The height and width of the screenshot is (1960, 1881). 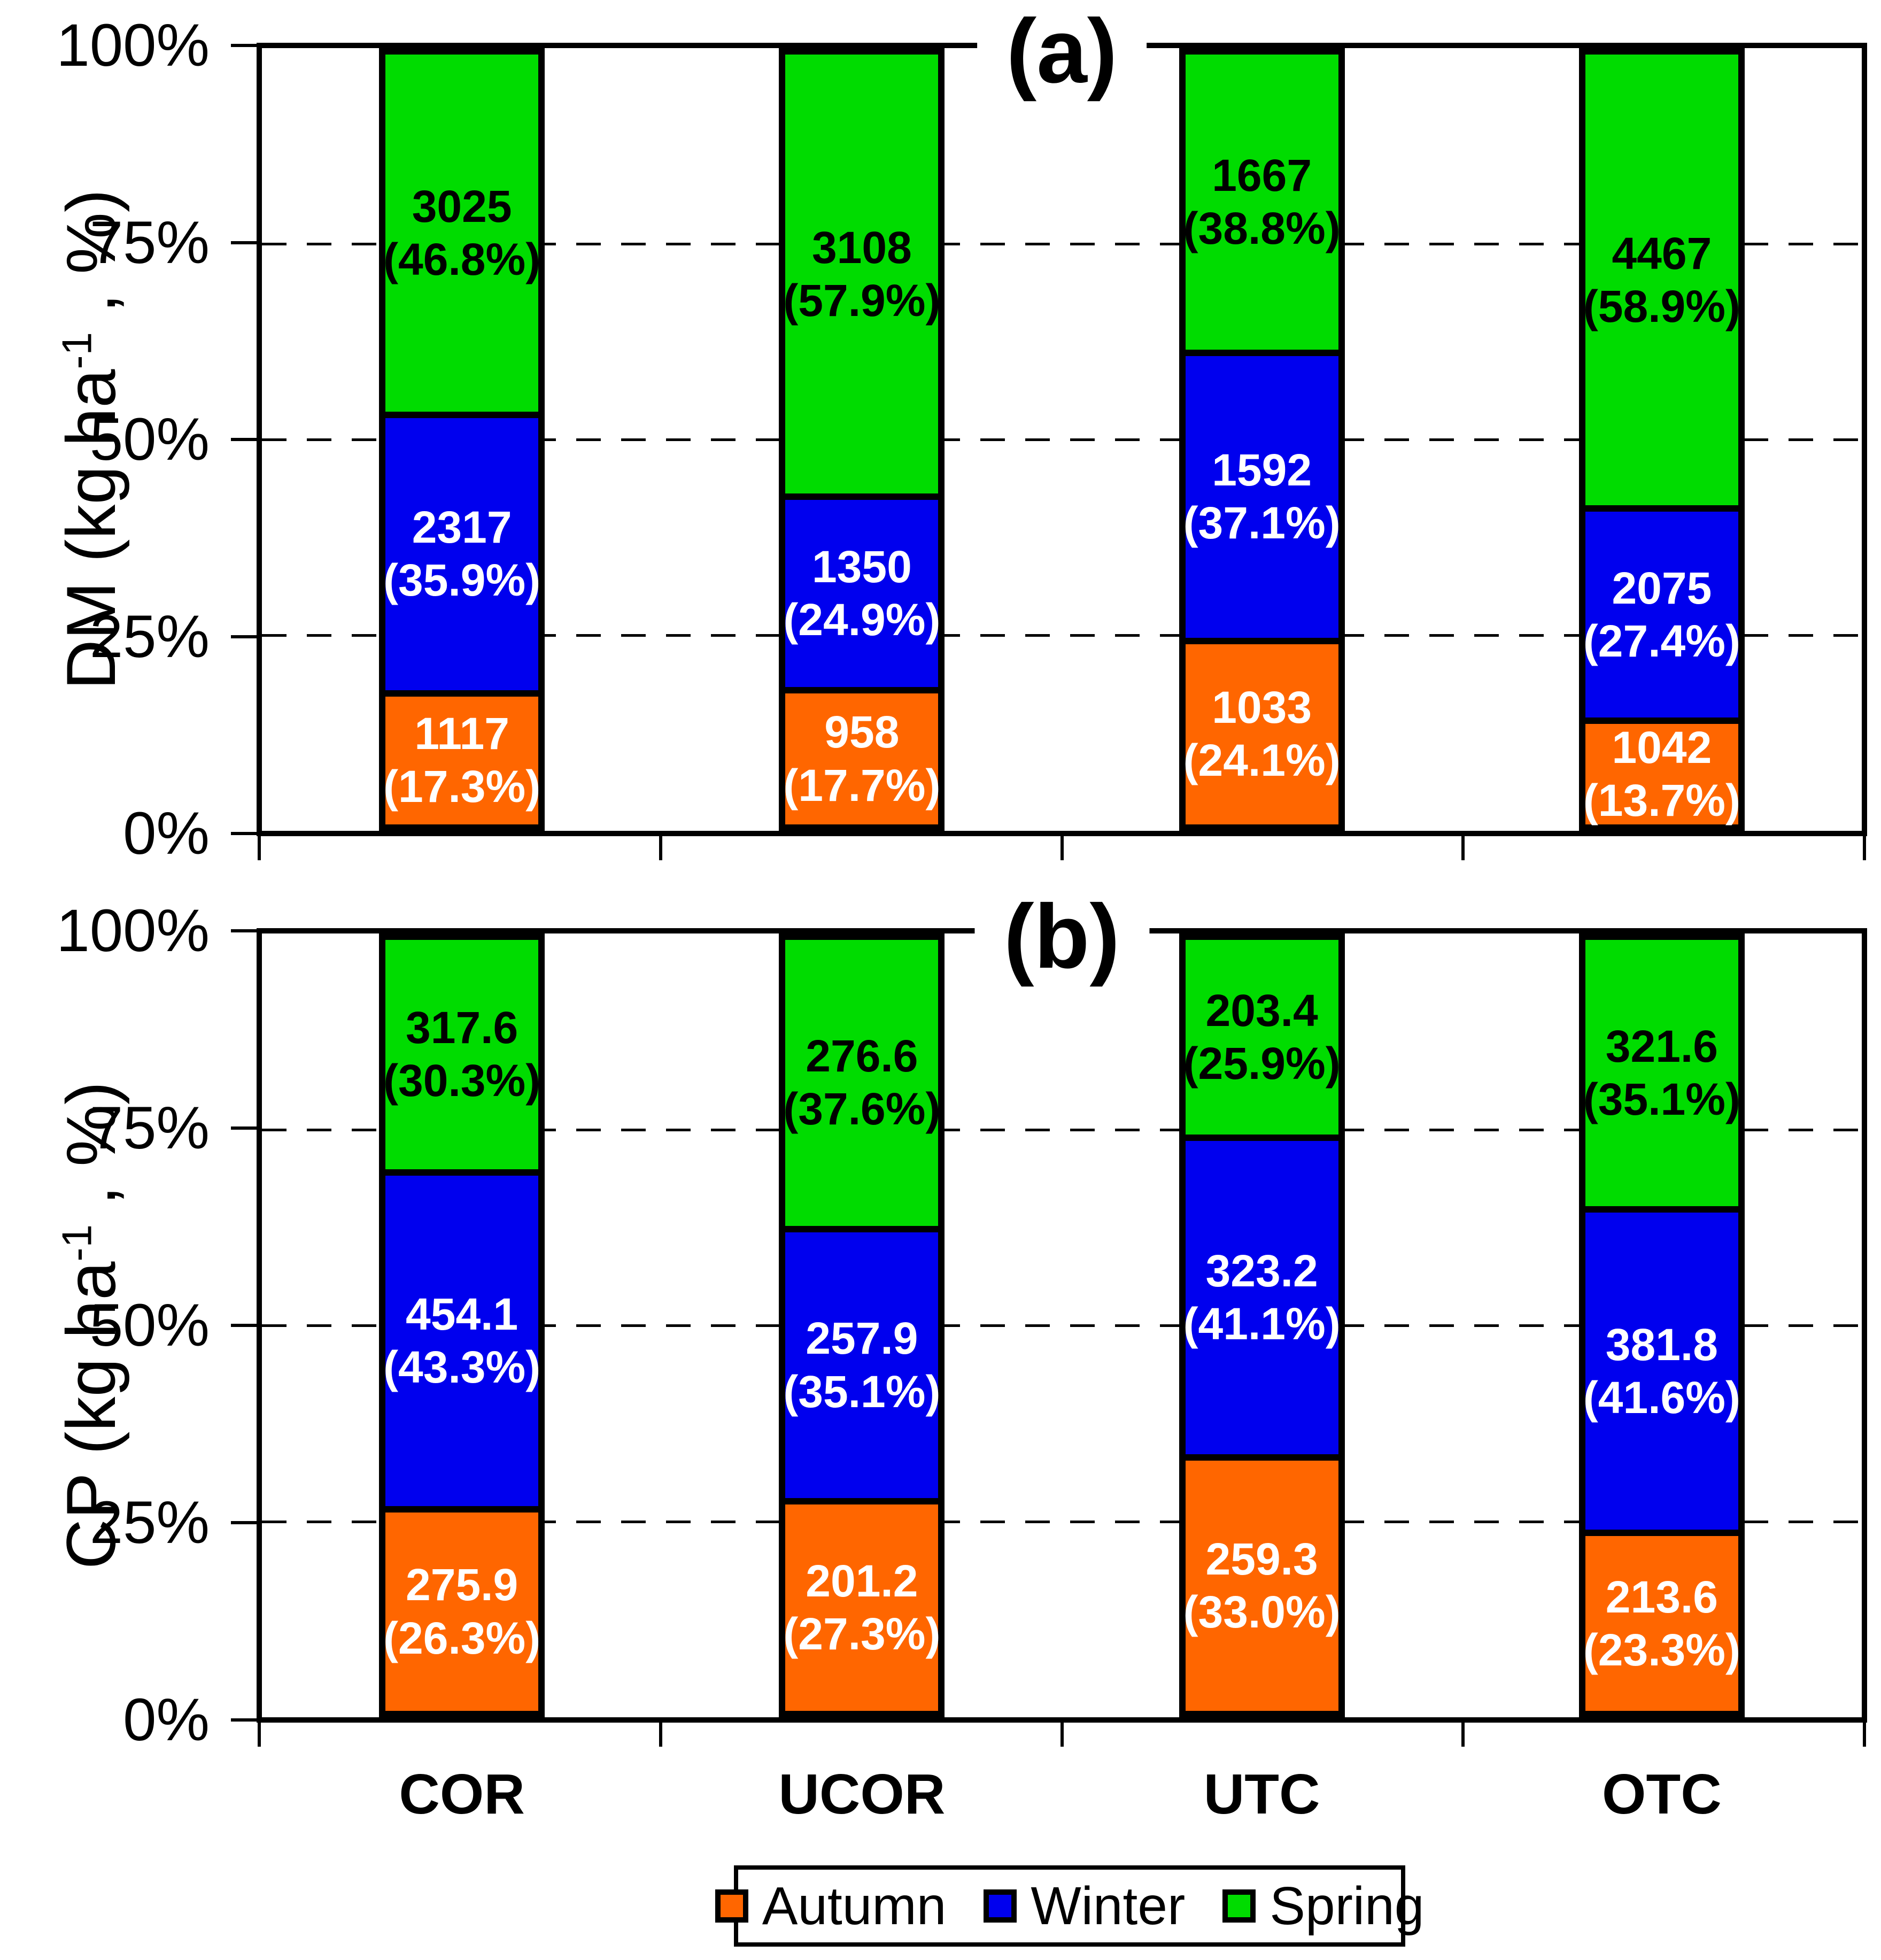 I want to click on segment-value-label: 213.6, so click(x=1662, y=1596).